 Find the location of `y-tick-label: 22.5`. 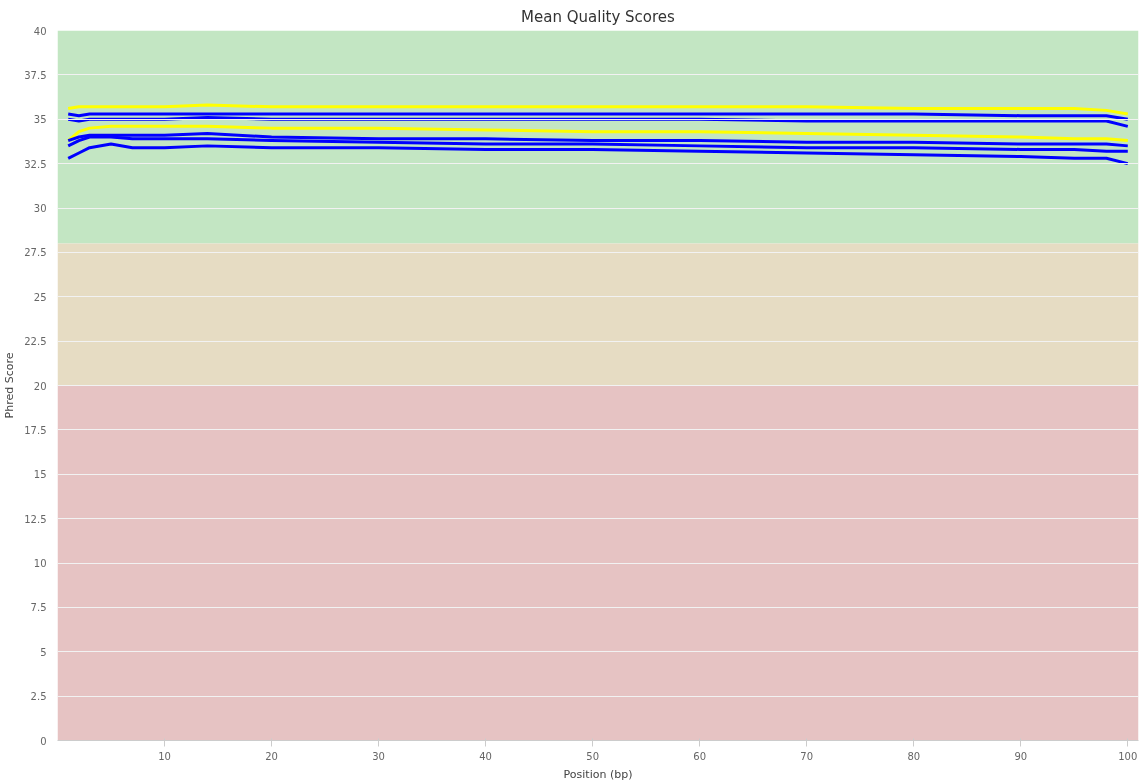

y-tick-label: 22.5 is located at coordinates (35, 342).